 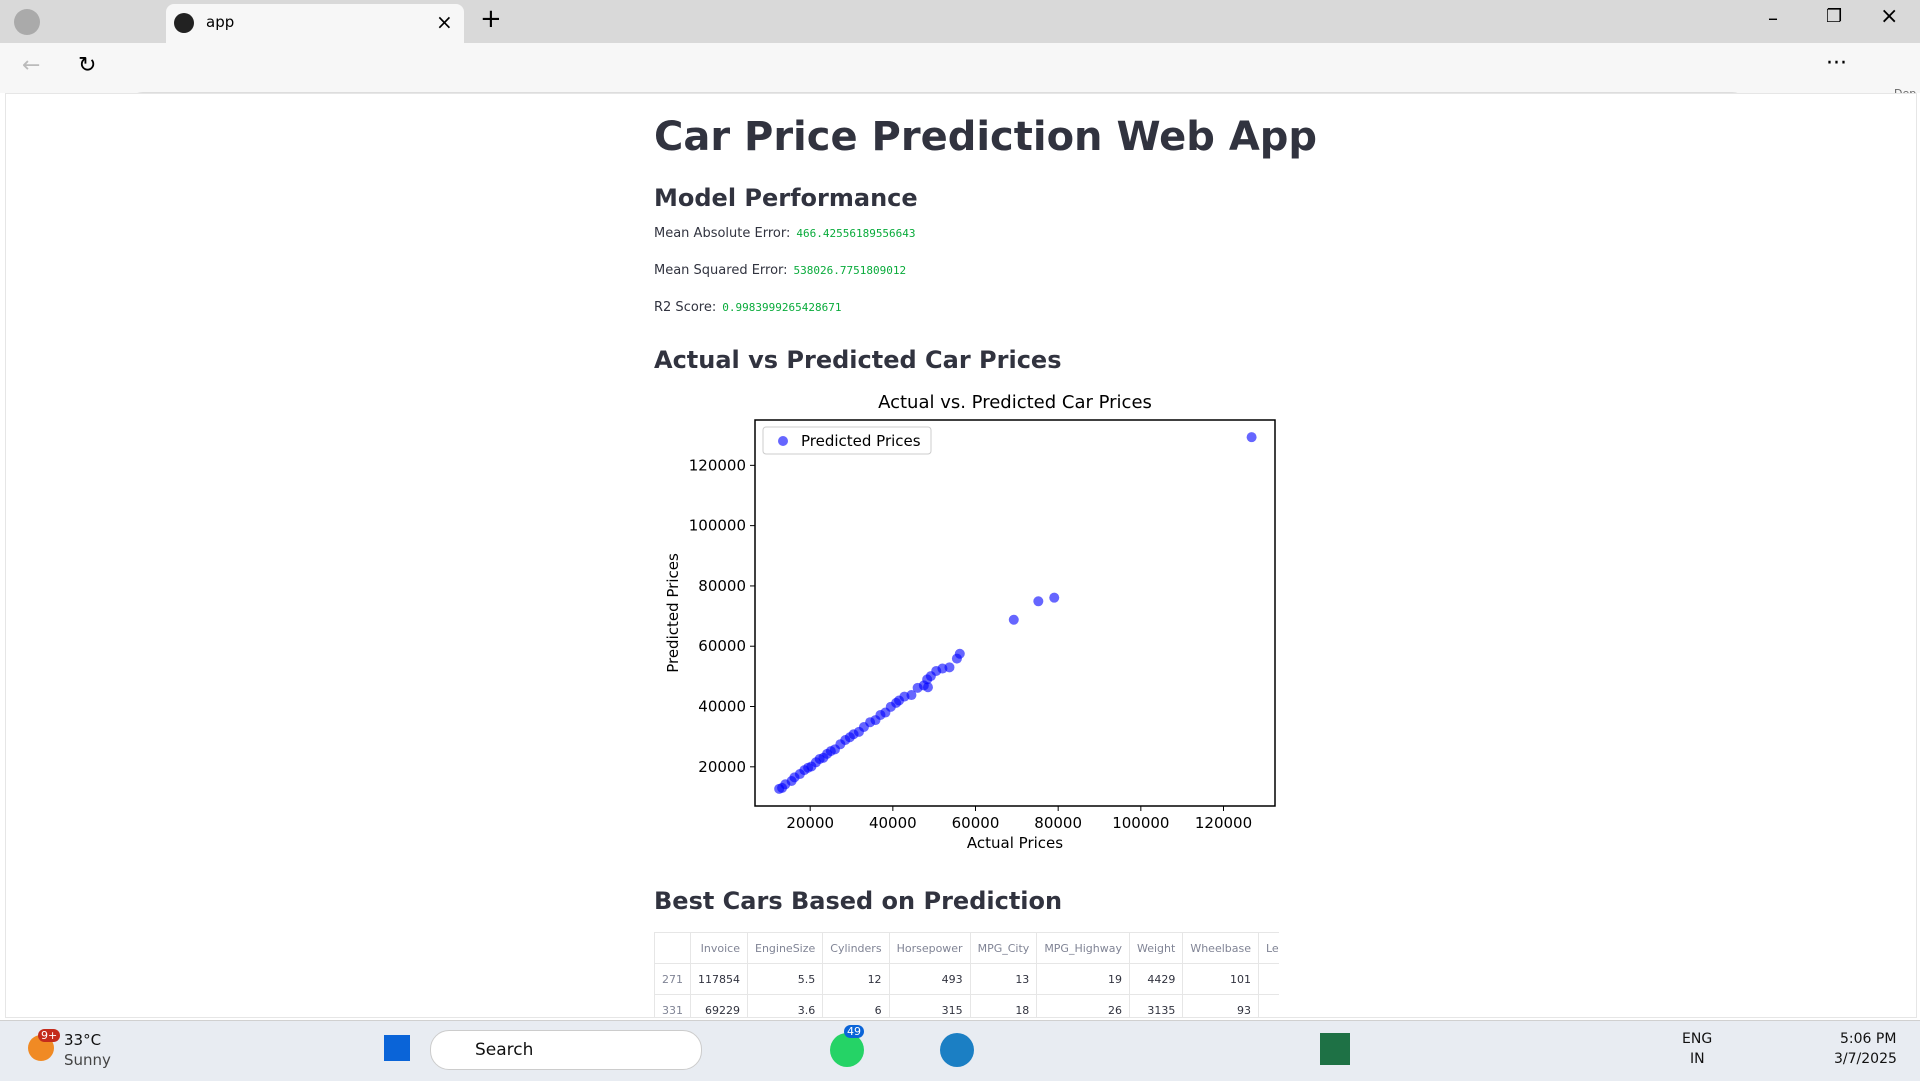 What do you see at coordinates (893, 823) in the screenshot?
I see `x-tick-label: 40000` at bounding box center [893, 823].